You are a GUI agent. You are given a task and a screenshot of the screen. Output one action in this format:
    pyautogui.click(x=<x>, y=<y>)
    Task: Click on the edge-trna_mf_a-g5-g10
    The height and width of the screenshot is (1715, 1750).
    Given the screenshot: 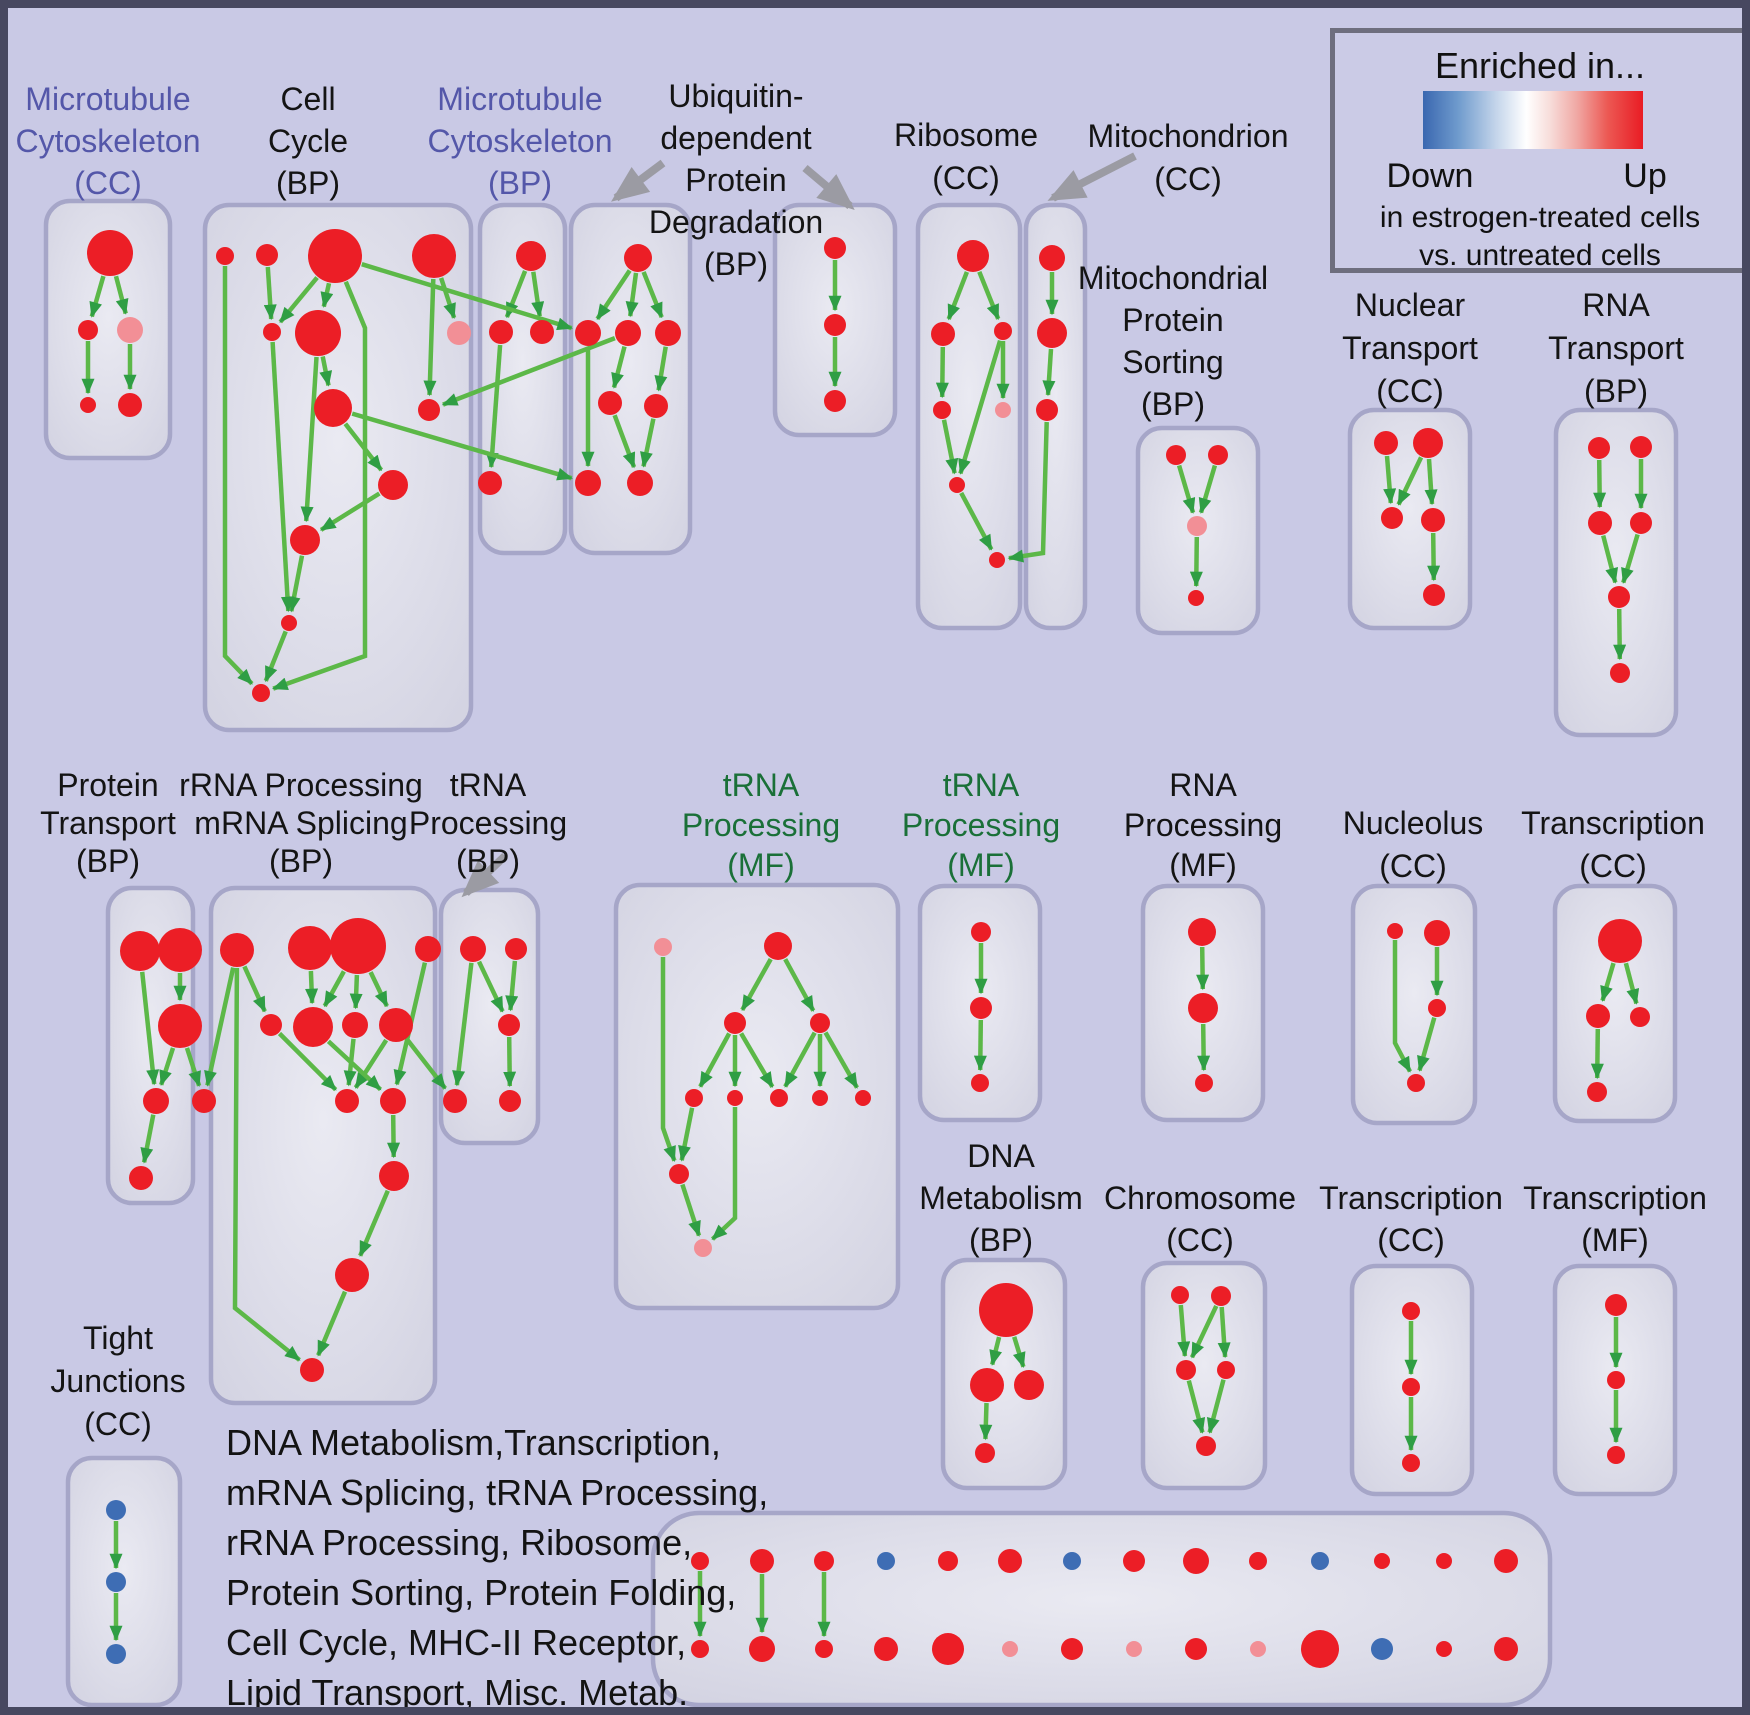 What is the action you would take?
    pyautogui.click(x=686, y=1134)
    